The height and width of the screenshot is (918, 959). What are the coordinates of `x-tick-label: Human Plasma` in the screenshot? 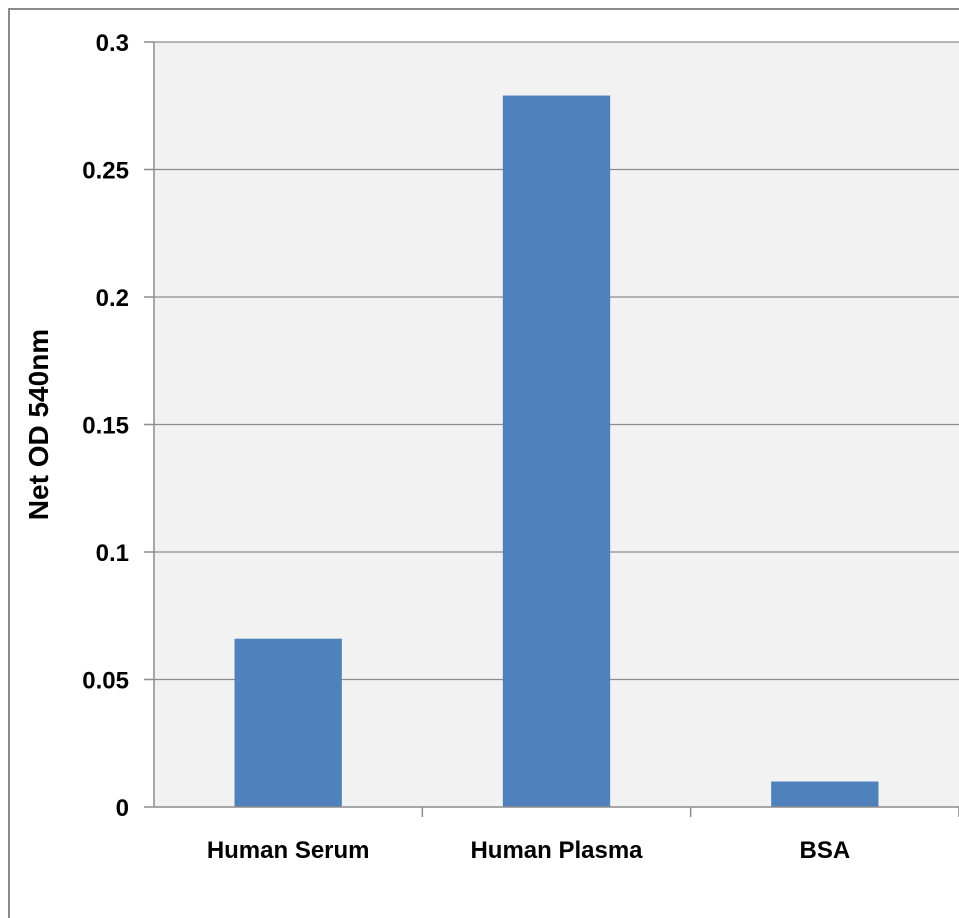 It's located at (556, 850).